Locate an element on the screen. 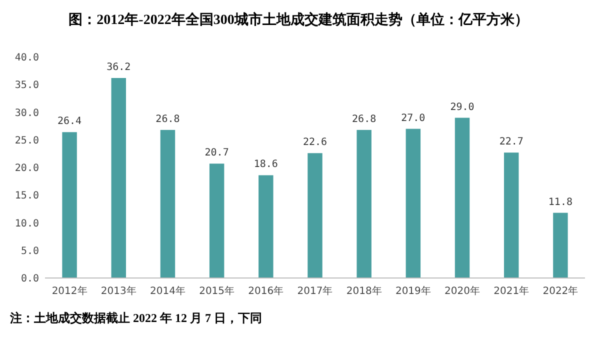 The image size is (597, 350). data-label: 18.6 is located at coordinates (266, 164).